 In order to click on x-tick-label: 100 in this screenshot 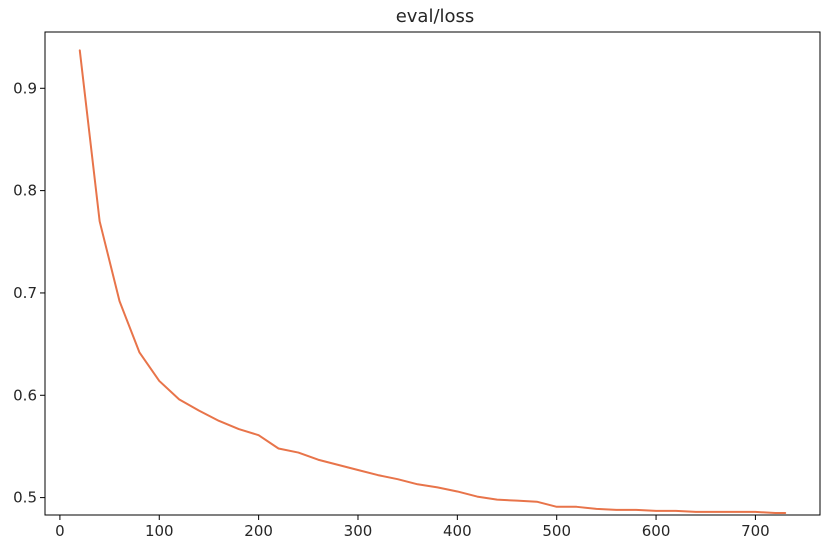, I will do `click(159, 531)`.